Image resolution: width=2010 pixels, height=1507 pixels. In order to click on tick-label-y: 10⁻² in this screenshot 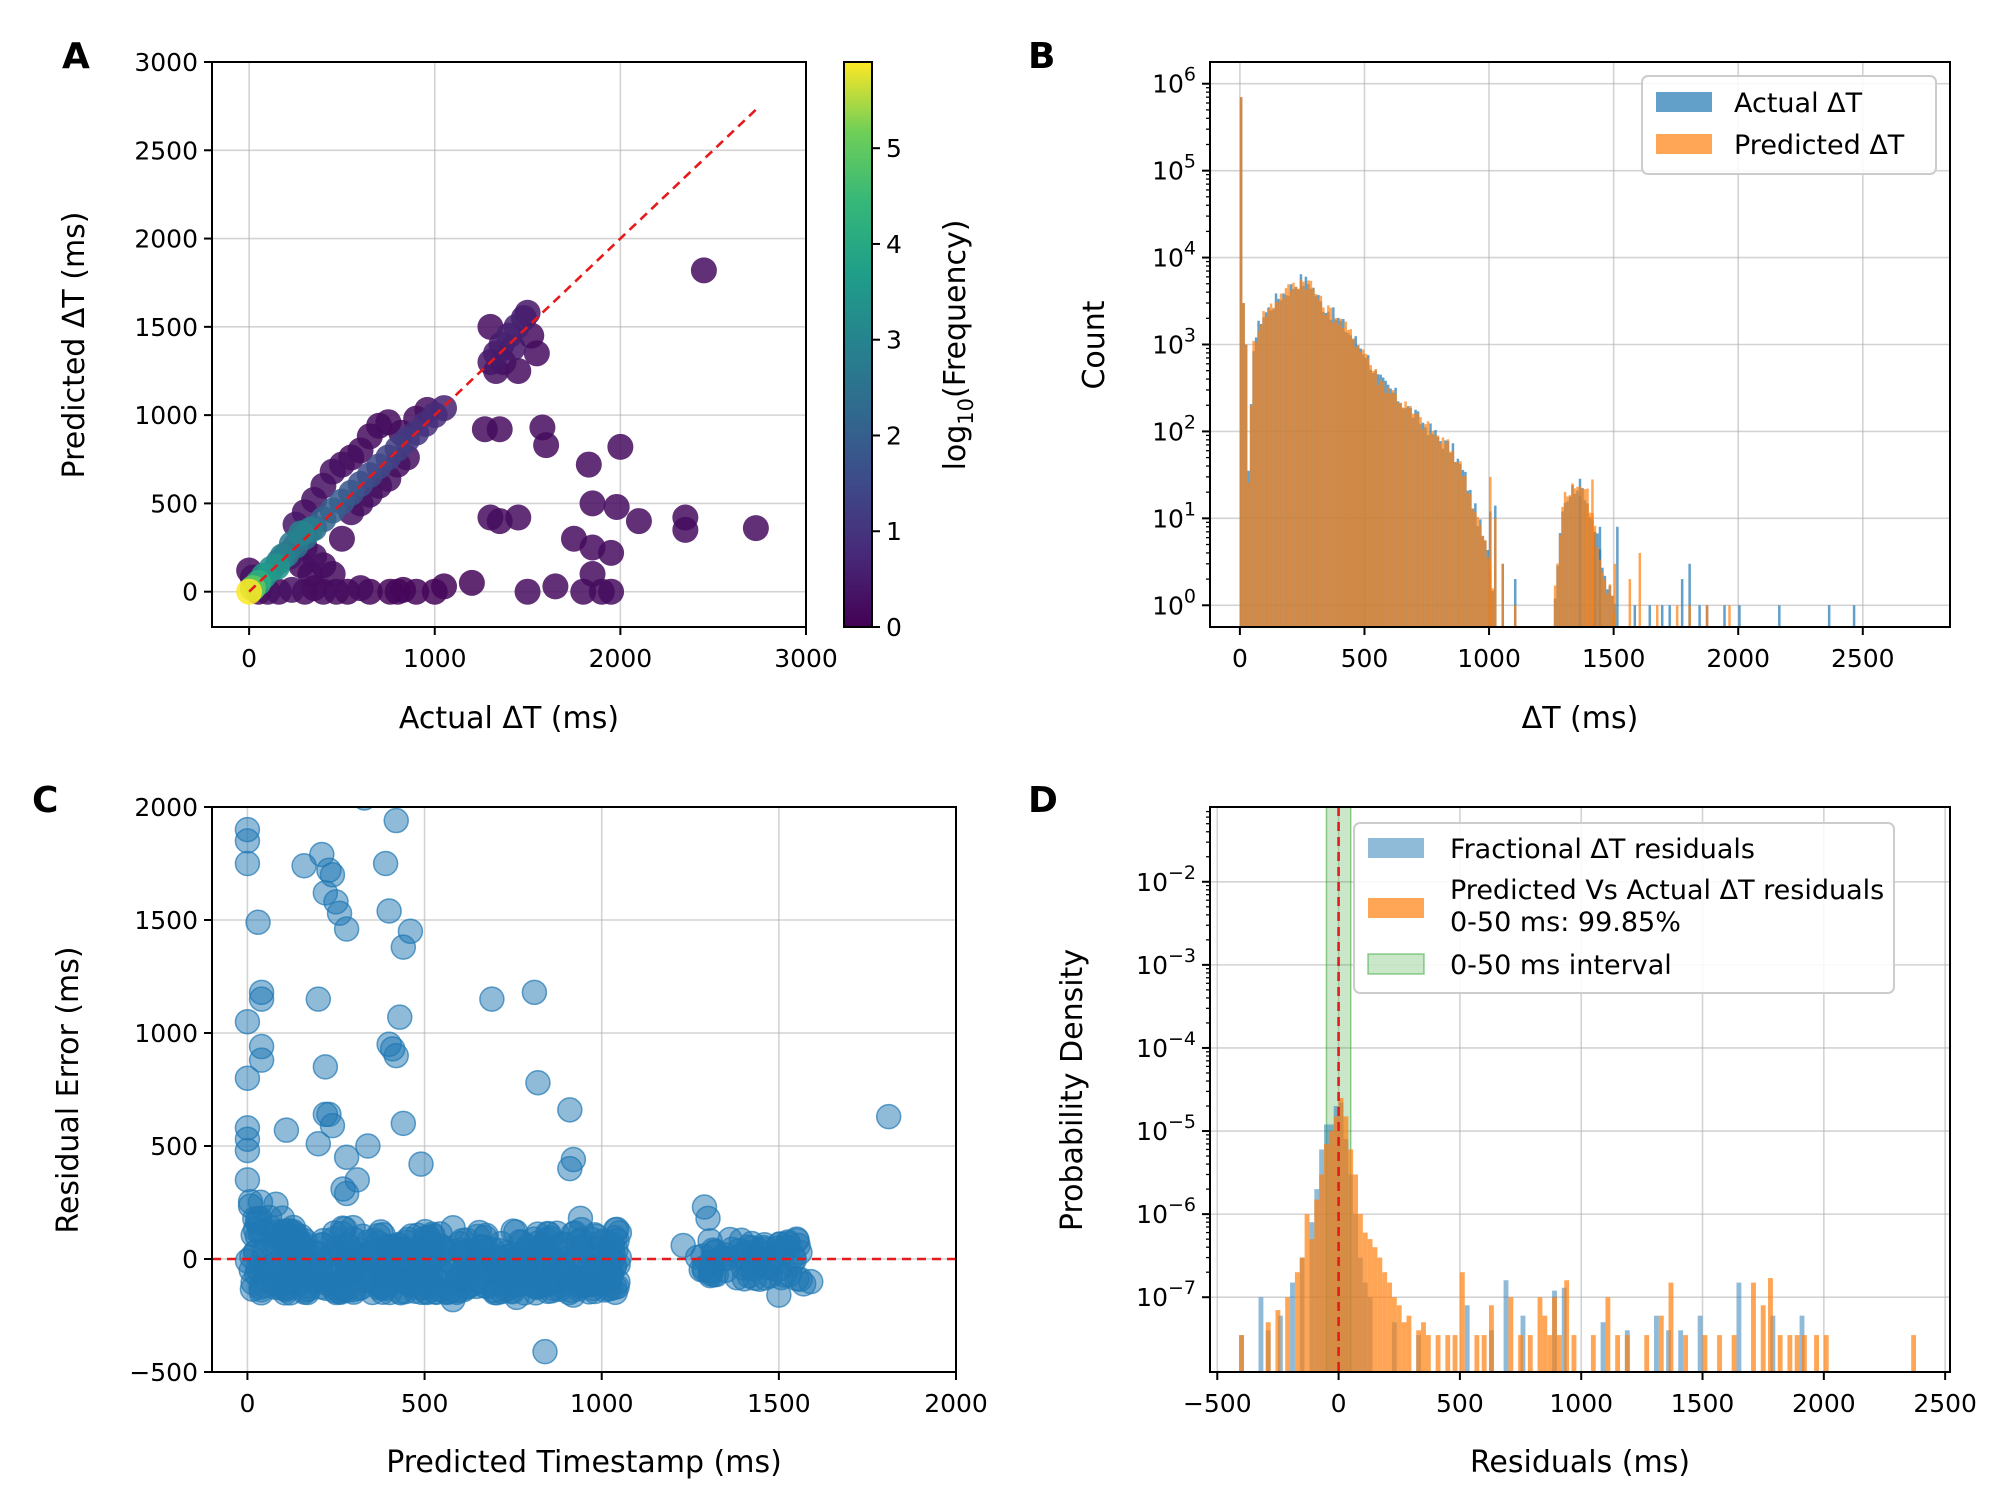, I will do `click(1166, 879)`.